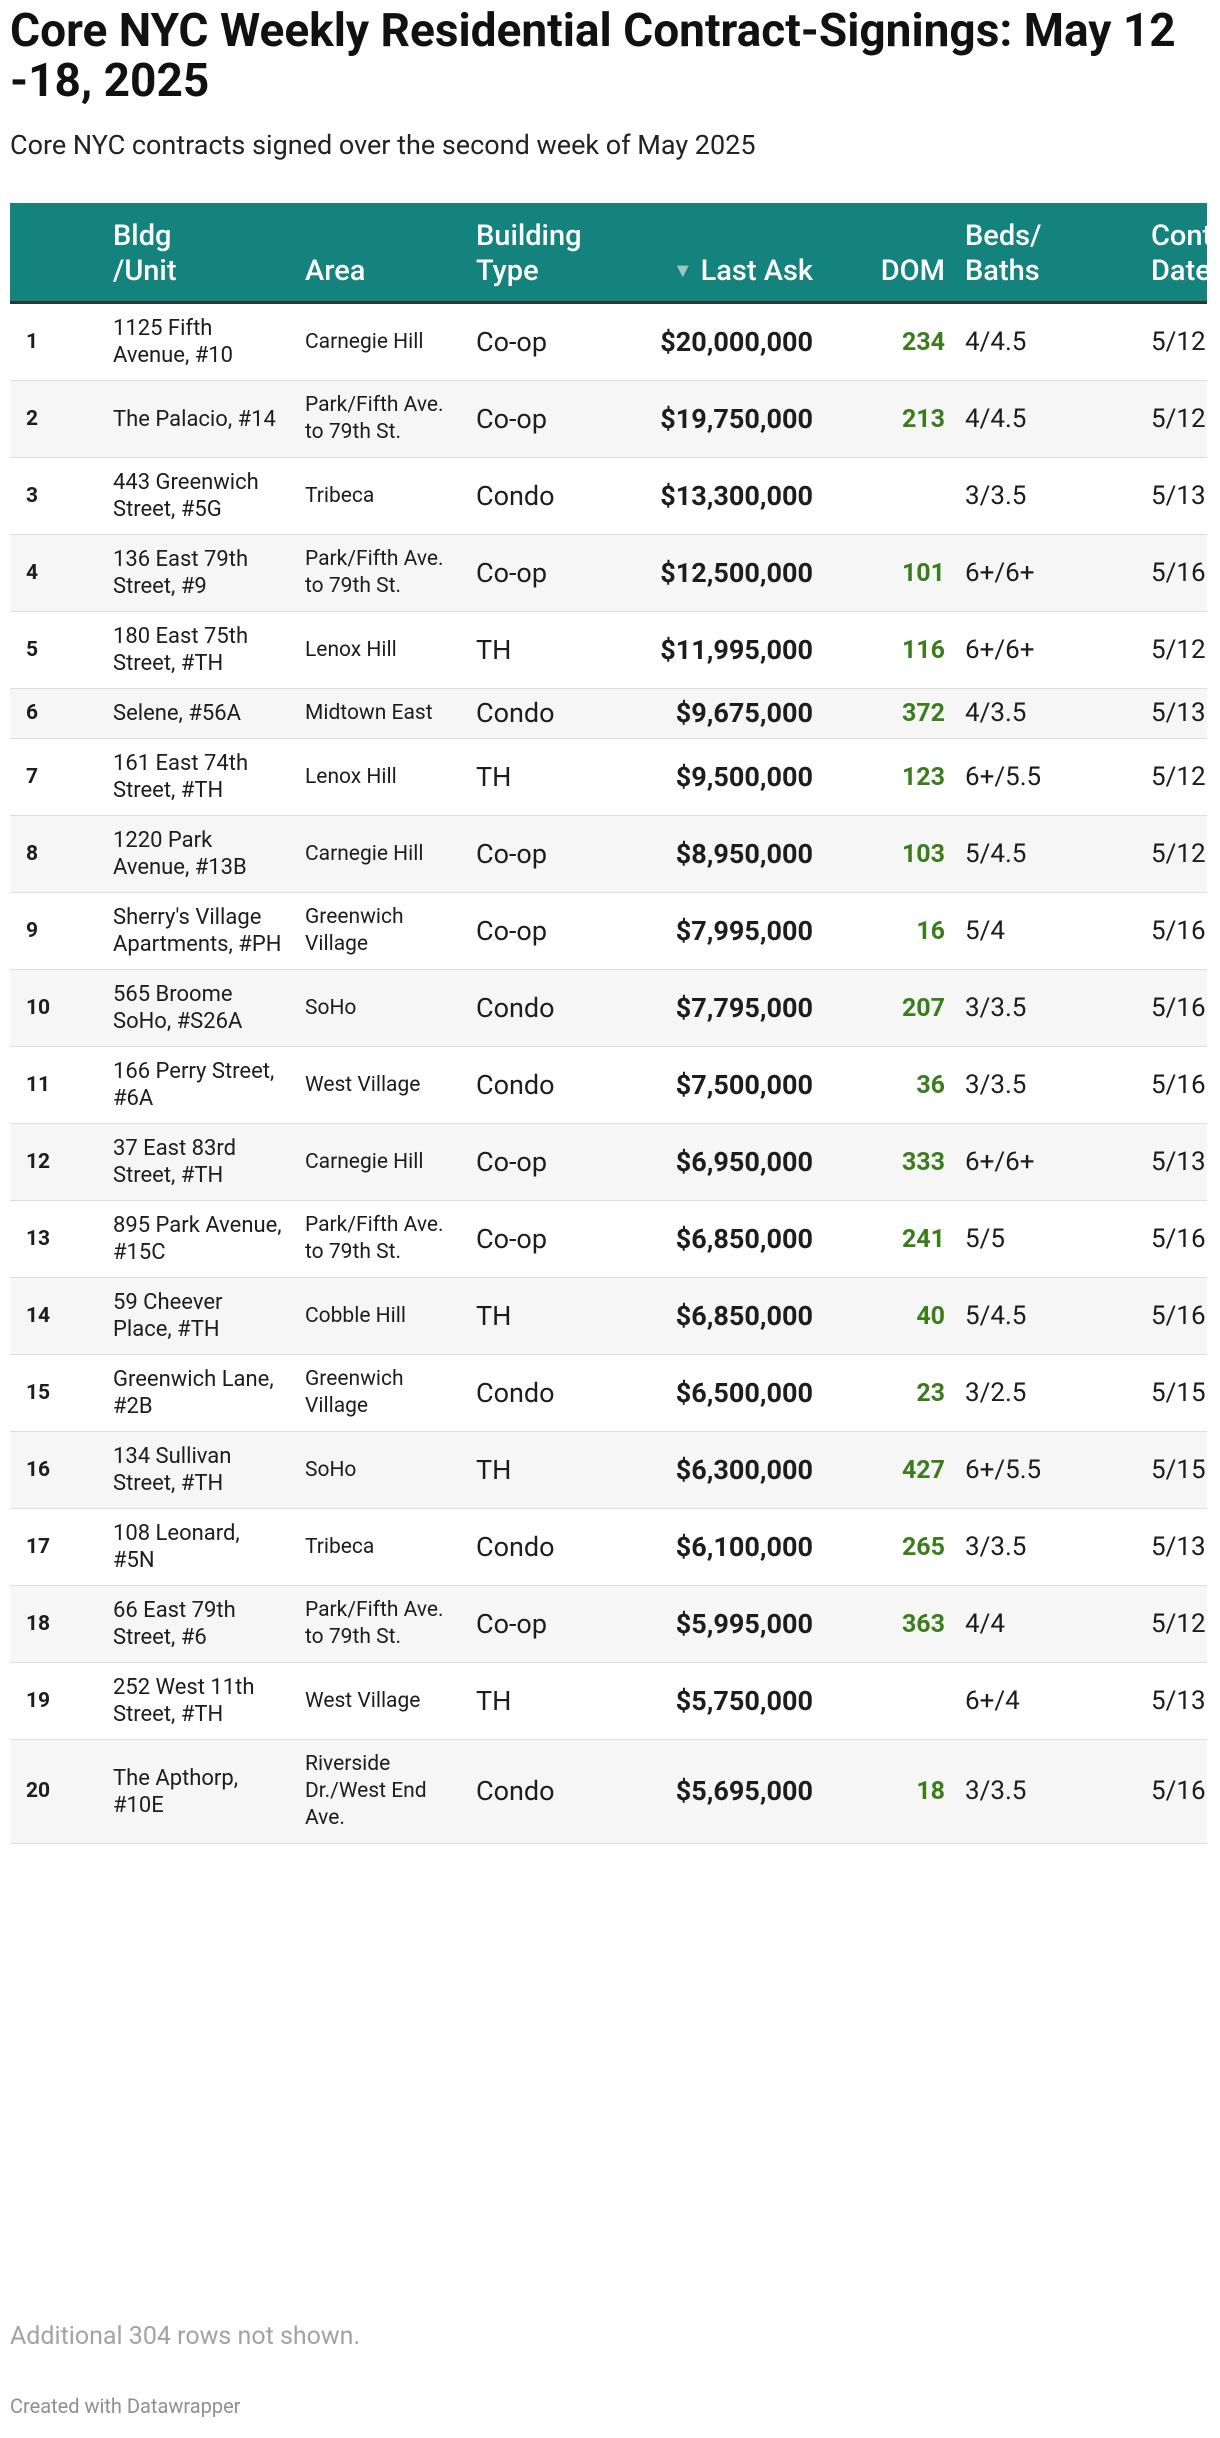 The height and width of the screenshot is (2438, 1220). Describe the element at coordinates (56, 777) in the screenshot. I see `rank: 7` at that location.